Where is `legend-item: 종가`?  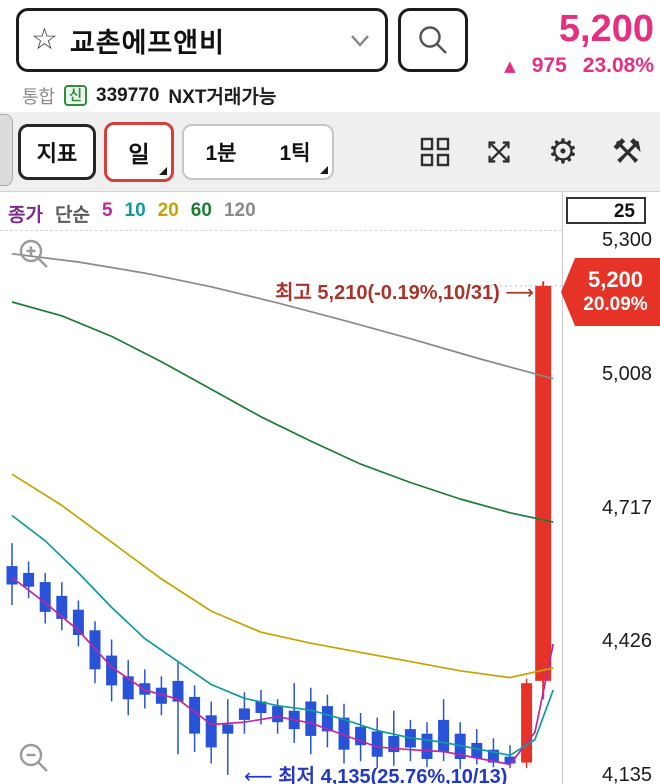 legend-item: 종가 is located at coordinates (25, 215).